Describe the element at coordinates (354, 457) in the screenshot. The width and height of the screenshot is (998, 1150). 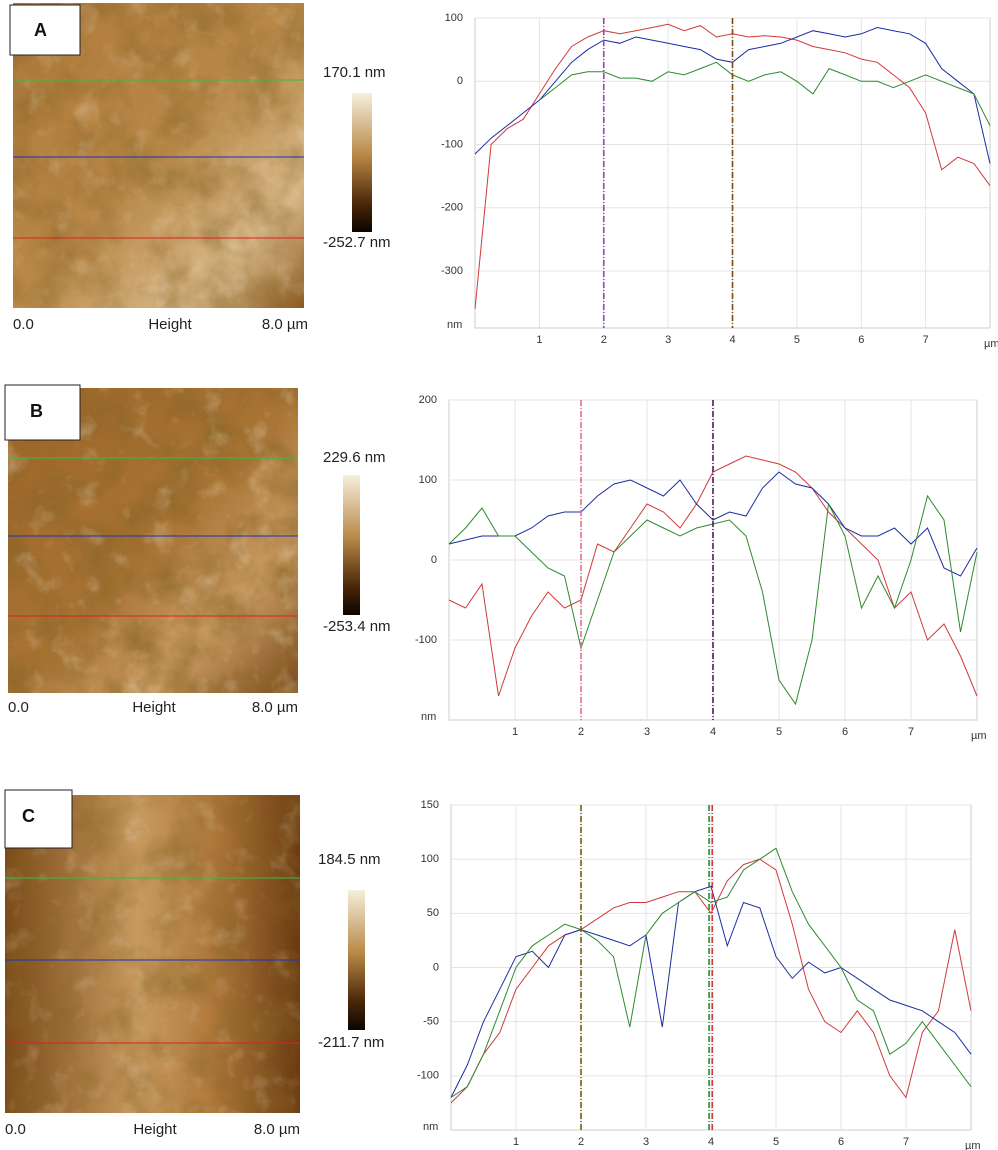
I see `colorbar-max: 229.6 nm` at that location.